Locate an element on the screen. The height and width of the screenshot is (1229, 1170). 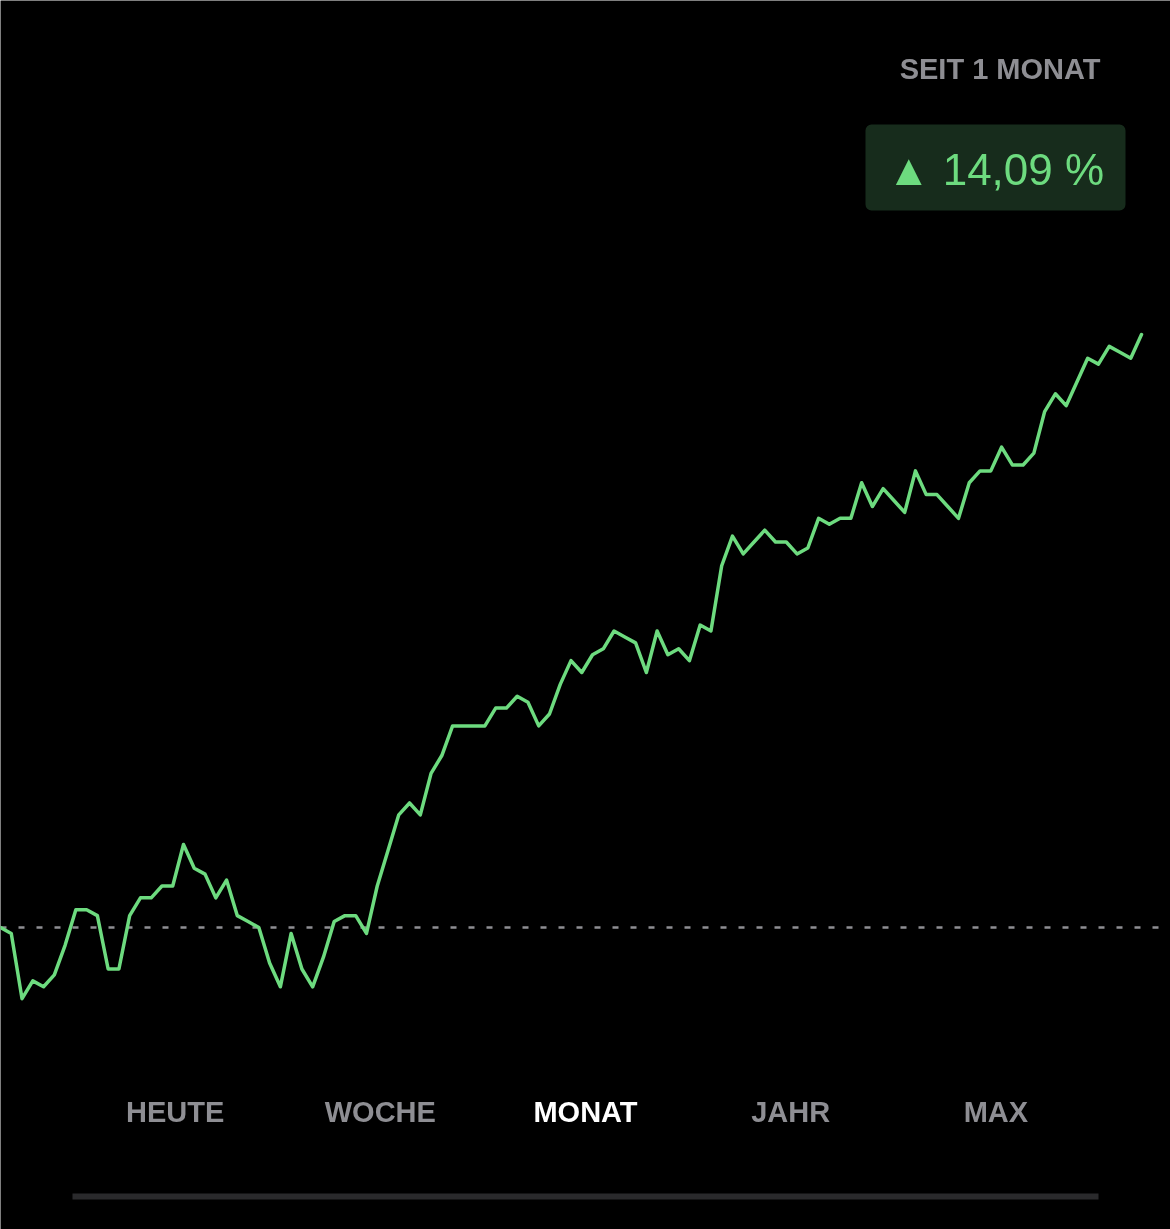
text: SEIT 1 MONAT is located at coordinates (1000, 68).